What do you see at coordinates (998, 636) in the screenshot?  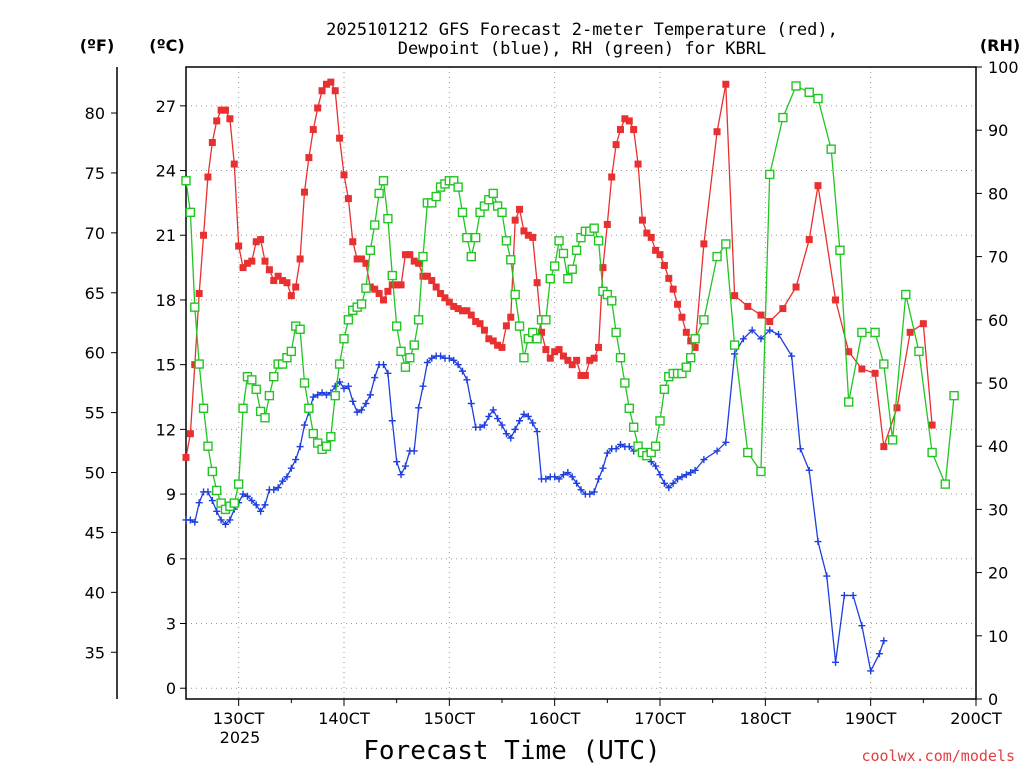 I see `rh-tick-label: 10` at bounding box center [998, 636].